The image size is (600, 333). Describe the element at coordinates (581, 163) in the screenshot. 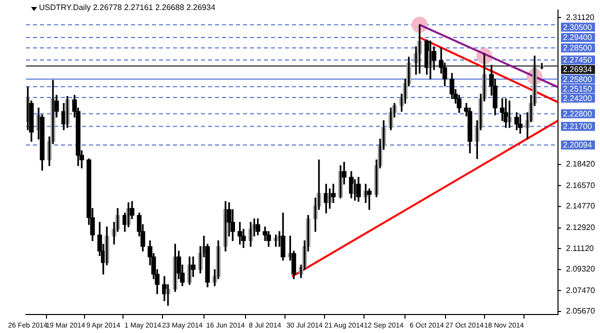

I see `y-tick-label: 2.18420` at that location.